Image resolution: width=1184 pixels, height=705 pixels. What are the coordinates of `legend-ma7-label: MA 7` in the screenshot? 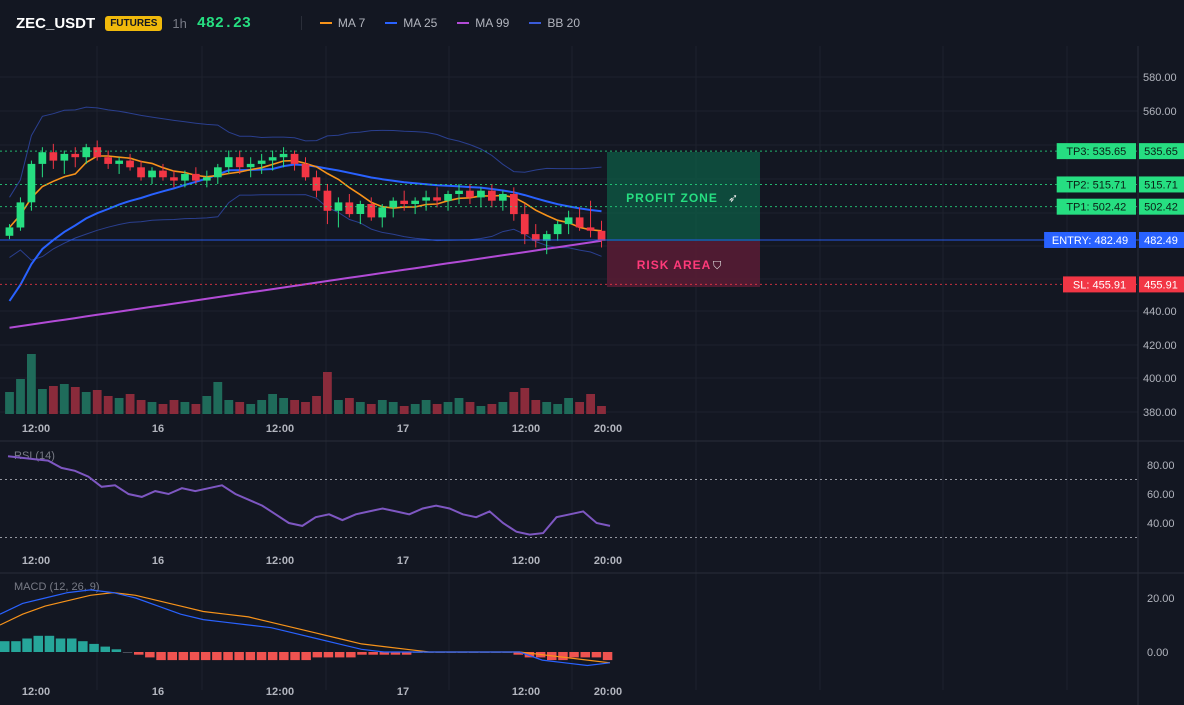 It's located at (351, 23).